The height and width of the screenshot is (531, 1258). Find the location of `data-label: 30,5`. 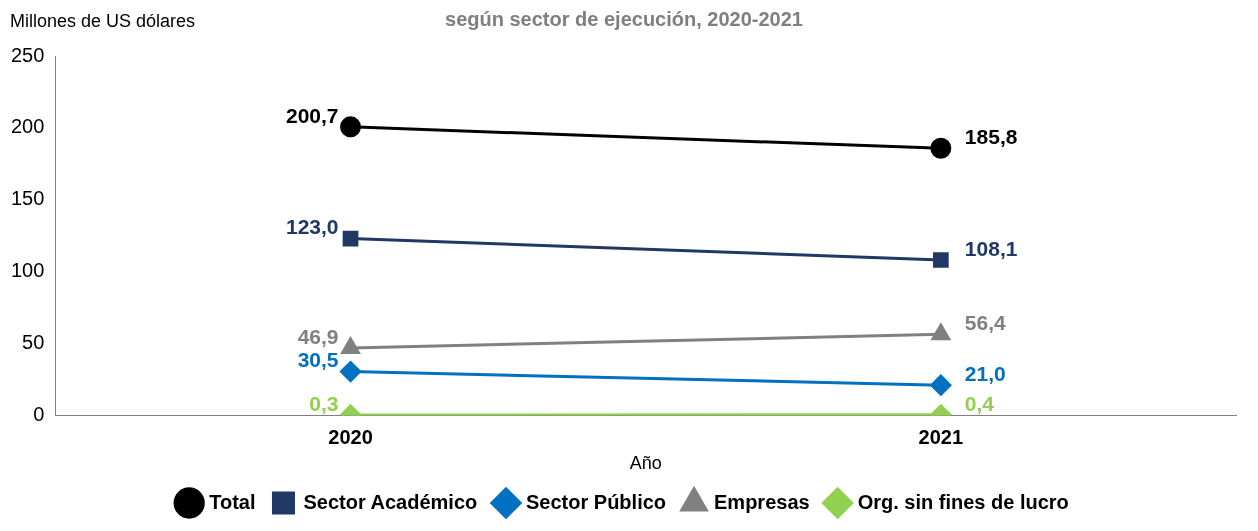

data-label: 30,5 is located at coordinates (318, 360).